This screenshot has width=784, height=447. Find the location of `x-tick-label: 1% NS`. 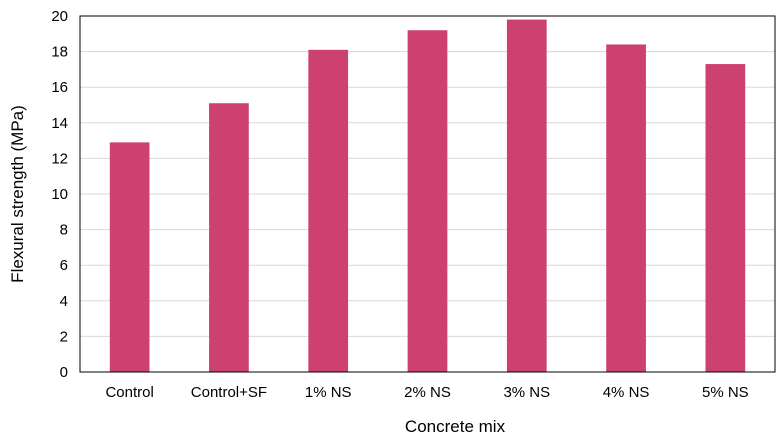

x-tick-label: 1% NS is located at coordinates (328, 392).